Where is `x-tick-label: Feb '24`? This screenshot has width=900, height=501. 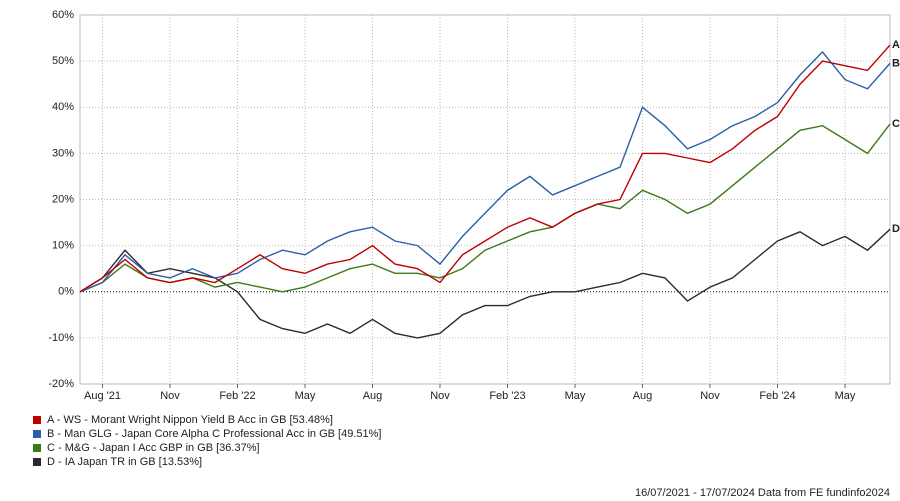 x-tick-label: Feb '24 is located at coordinates (777, 396).